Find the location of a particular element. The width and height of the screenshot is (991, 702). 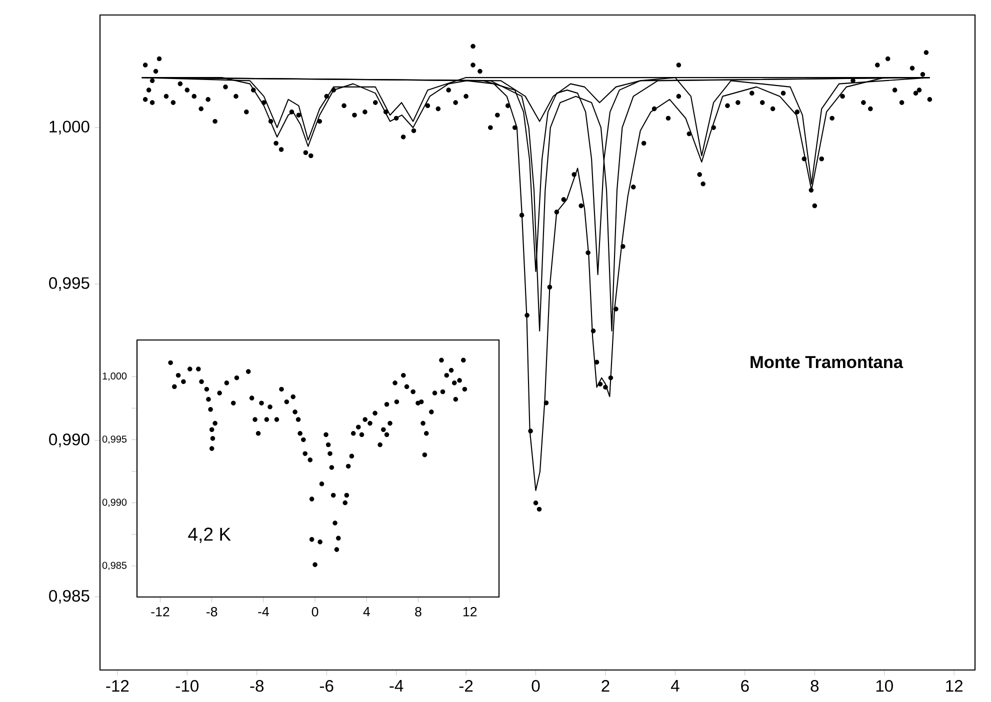

x-tick-label: -6 is located at coordinates (327, 686).